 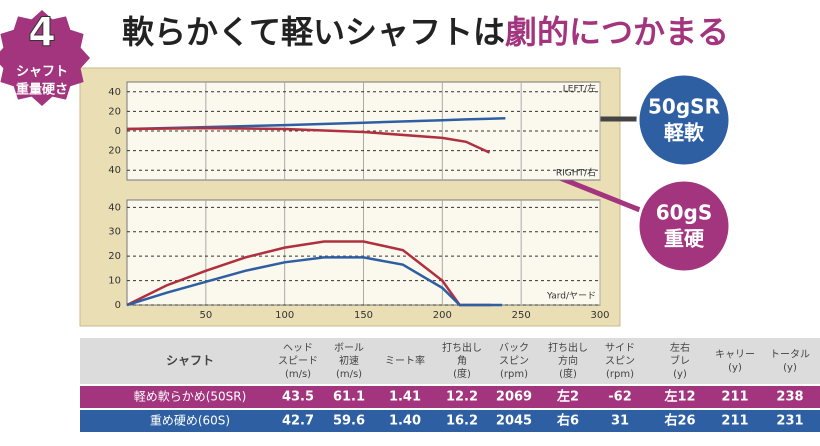 What do you see at coordinates (349, 397) in the screenshot?
I see `table-cell: 61.1` at bounding box center [349, 397].